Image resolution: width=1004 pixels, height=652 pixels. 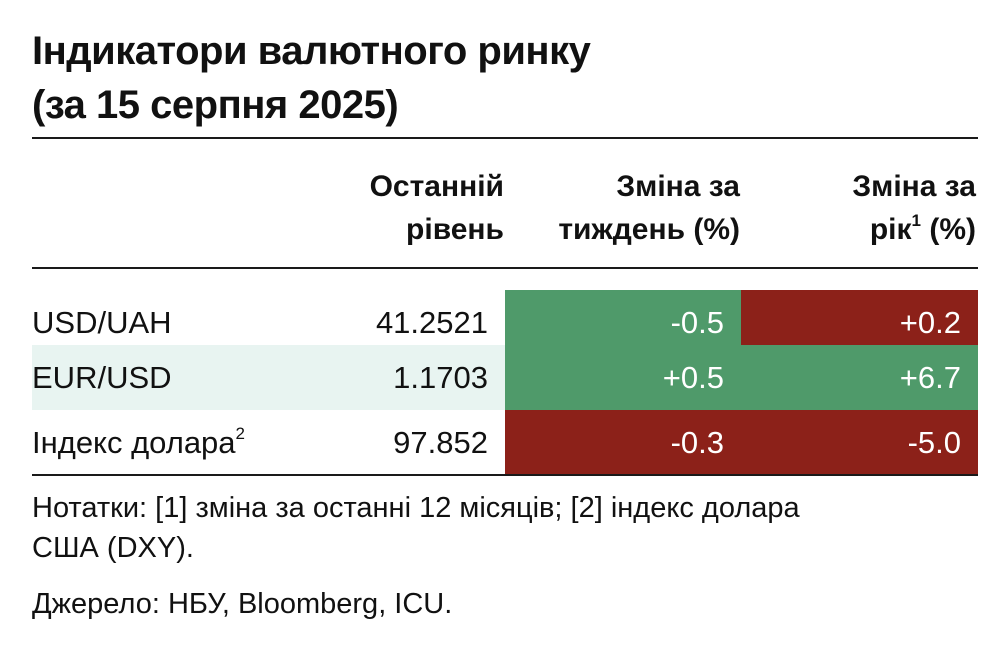 What do you see at coordinates (113, 548) in the screenshot?
I see `notes-line-2: США (DXY).` at bounding box center [113, 548].